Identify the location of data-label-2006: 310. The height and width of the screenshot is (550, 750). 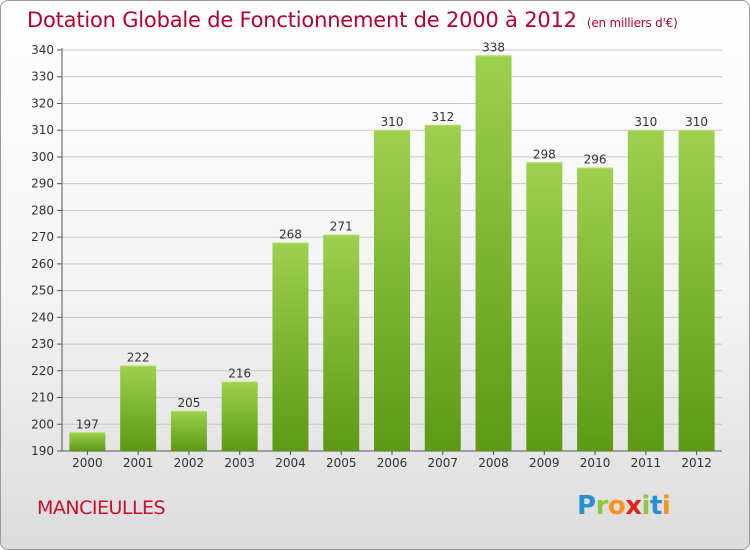
(392, 122).